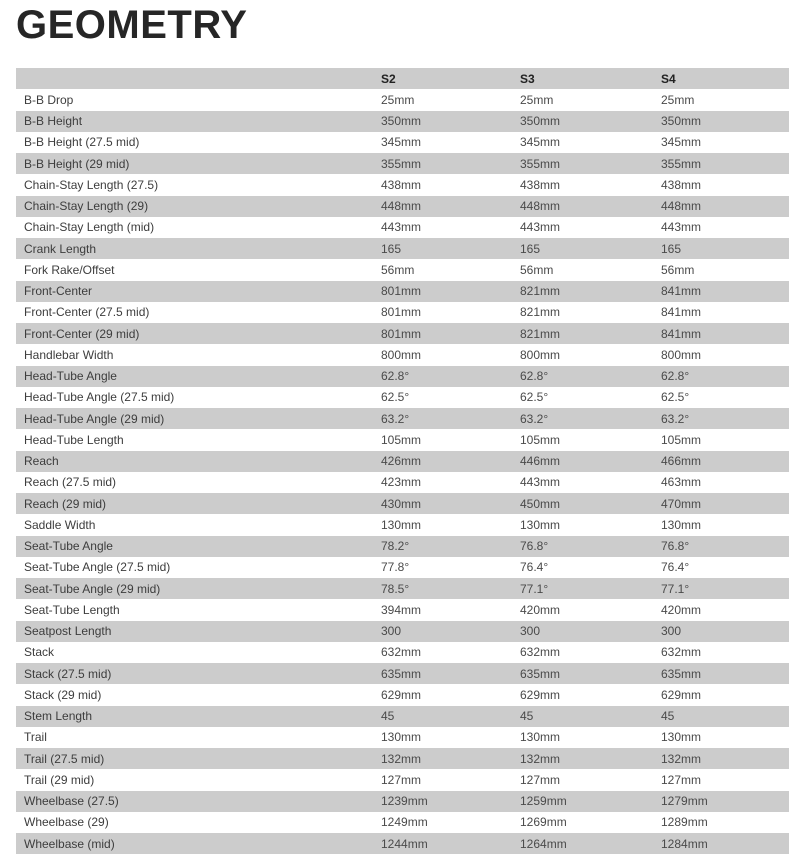 This screenshot has width=800, height=854. What do you see at coordinates (99, 397) in the screenshot?
I see `row-label: Head-Tube Angle (27.5 mid)` at bounding box center [99, 397].